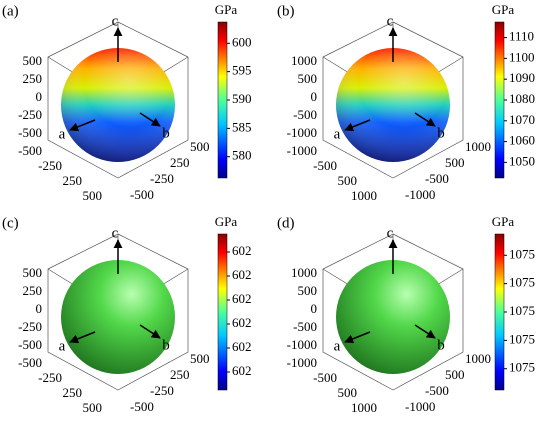  What do you see at coordinates (242, 70) in the screenshot?
I see `colorbar-tick-label: 595` at bounding box center [242, 70].